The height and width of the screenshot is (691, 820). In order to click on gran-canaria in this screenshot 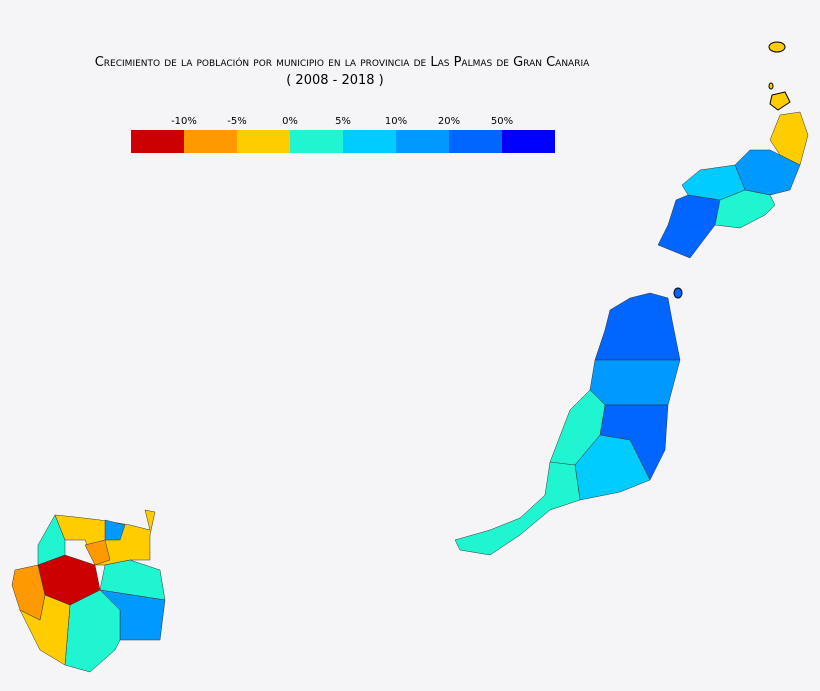, I will do `click(88, 591)`.